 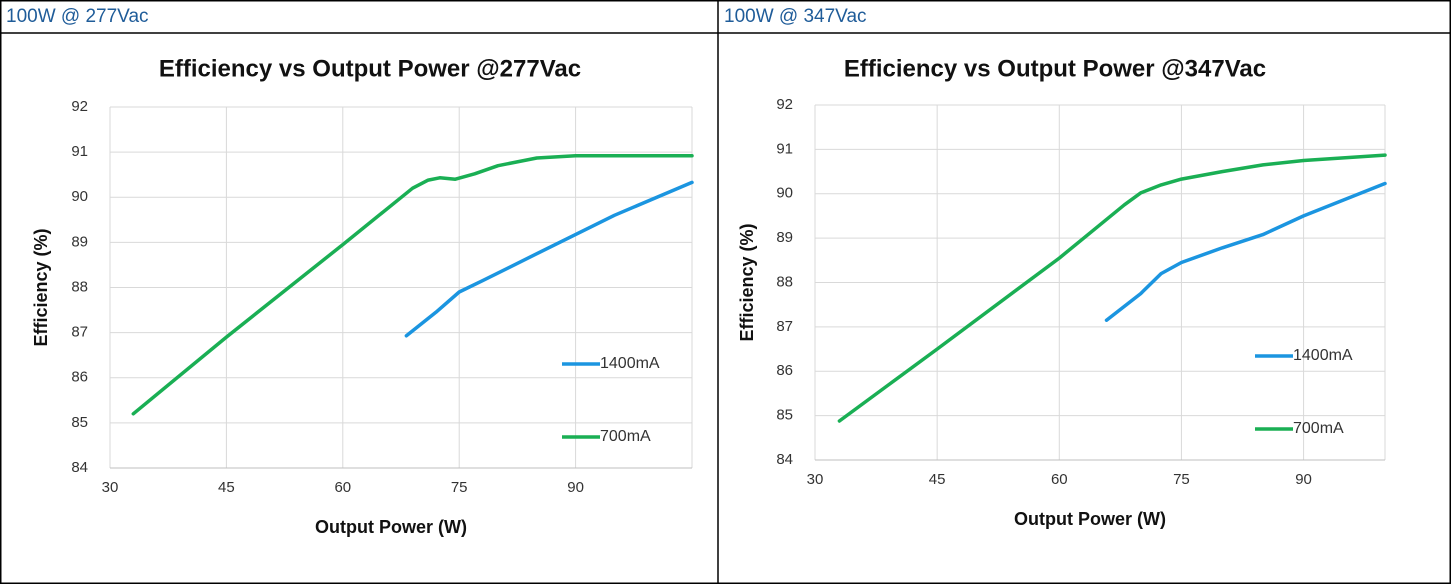 What do you see at coordinates (1055, 68) in the screenshot?
I see `chart-title: Efficiency vs Output Power @347Vac` at bounding box center [1055, 68].